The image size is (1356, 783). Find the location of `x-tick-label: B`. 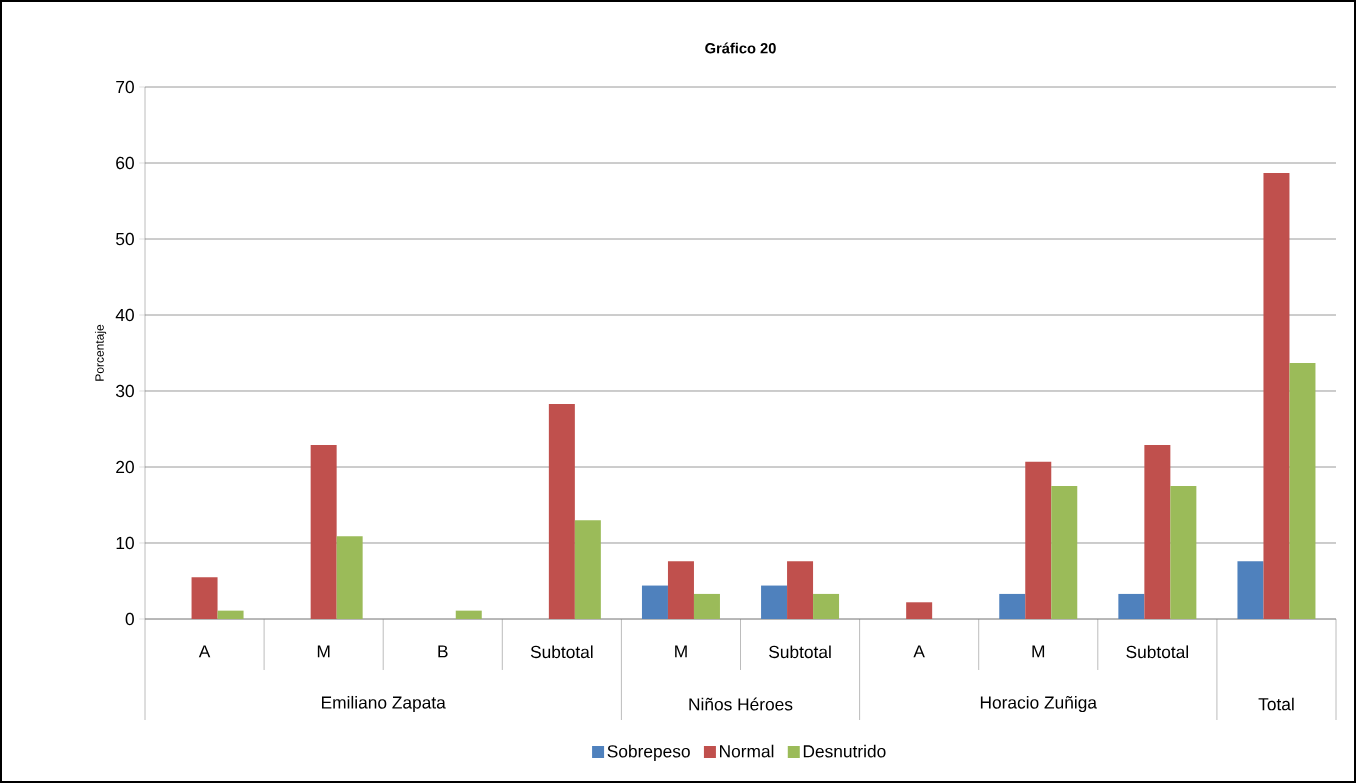

x-tick-label: B is located at coordinates (443, 651).